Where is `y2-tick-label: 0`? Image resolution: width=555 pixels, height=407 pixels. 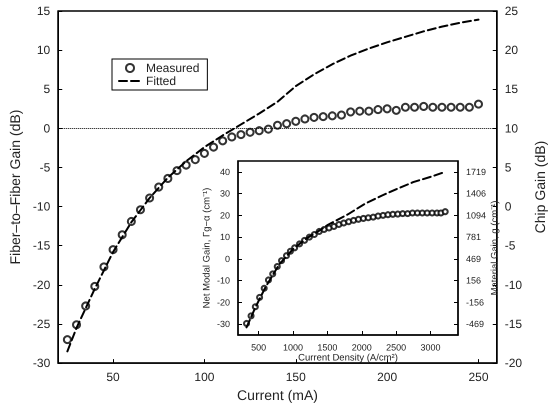 y2-tick-label: 0 is located at coordinates (508, 207).